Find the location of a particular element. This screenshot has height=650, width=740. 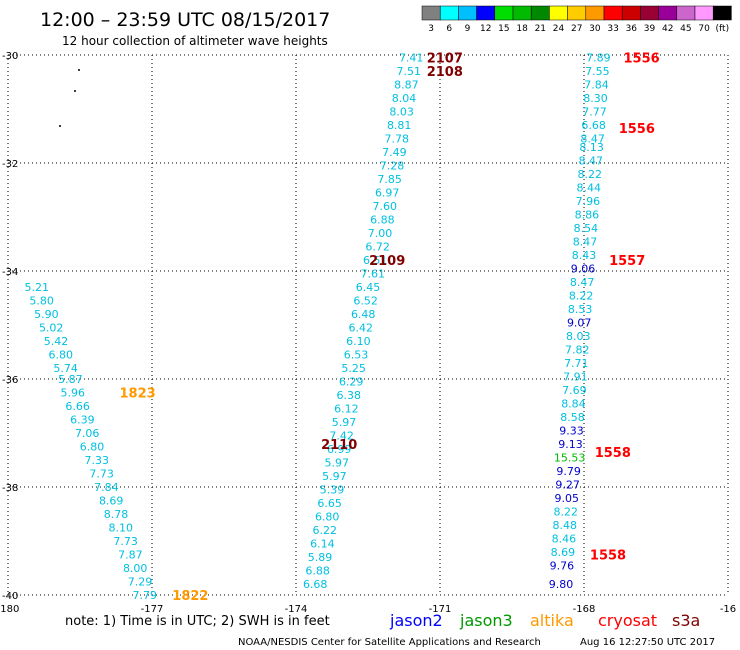

swh-value: 8.81 is located at coordinates (399, 125).